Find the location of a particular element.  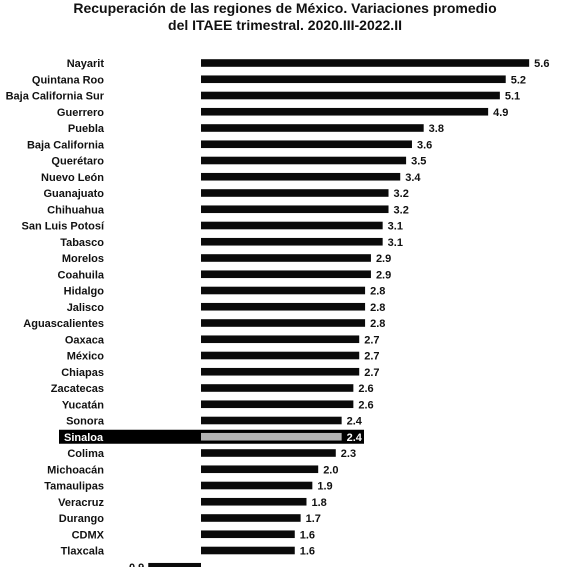

category-label: Tlaxcala is located at coordinates (83, 552).